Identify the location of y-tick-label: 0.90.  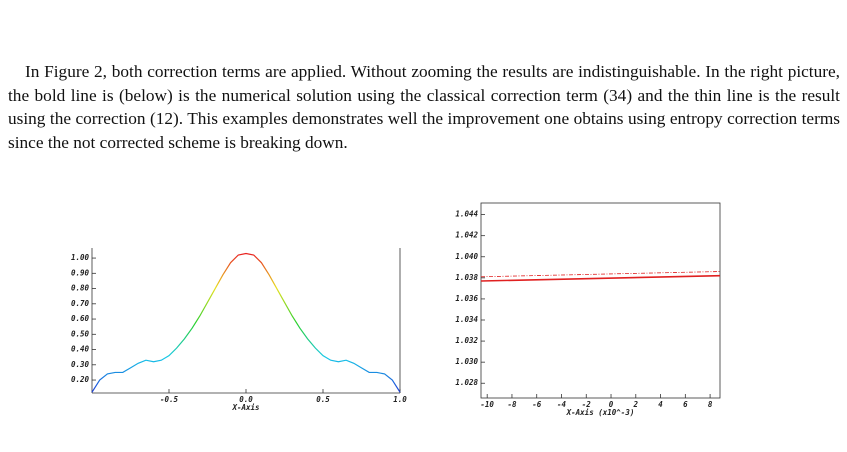
(80, 272).